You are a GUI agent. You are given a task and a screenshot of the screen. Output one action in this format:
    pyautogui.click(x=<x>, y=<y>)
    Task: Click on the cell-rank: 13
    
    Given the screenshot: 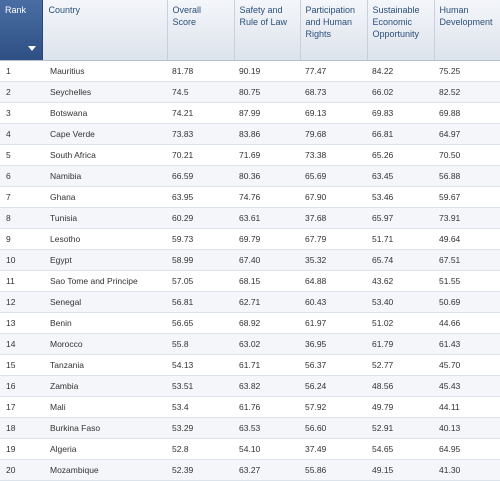 What is the action you would take?
    pyautogui.click(x=21, y=323)
    